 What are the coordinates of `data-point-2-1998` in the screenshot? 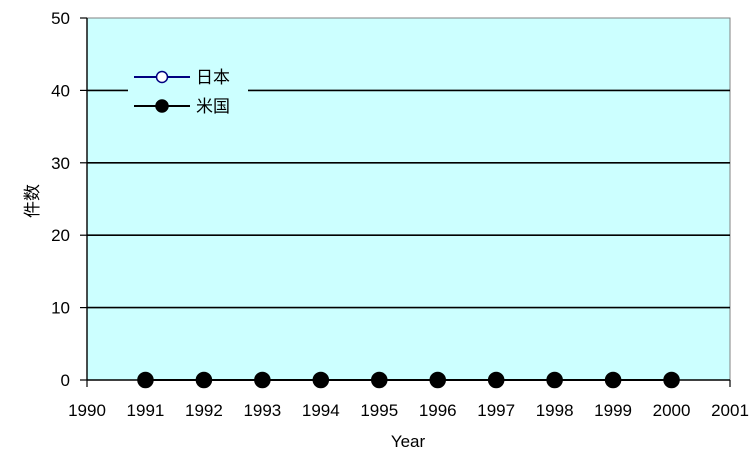 It's located at (554, 380).